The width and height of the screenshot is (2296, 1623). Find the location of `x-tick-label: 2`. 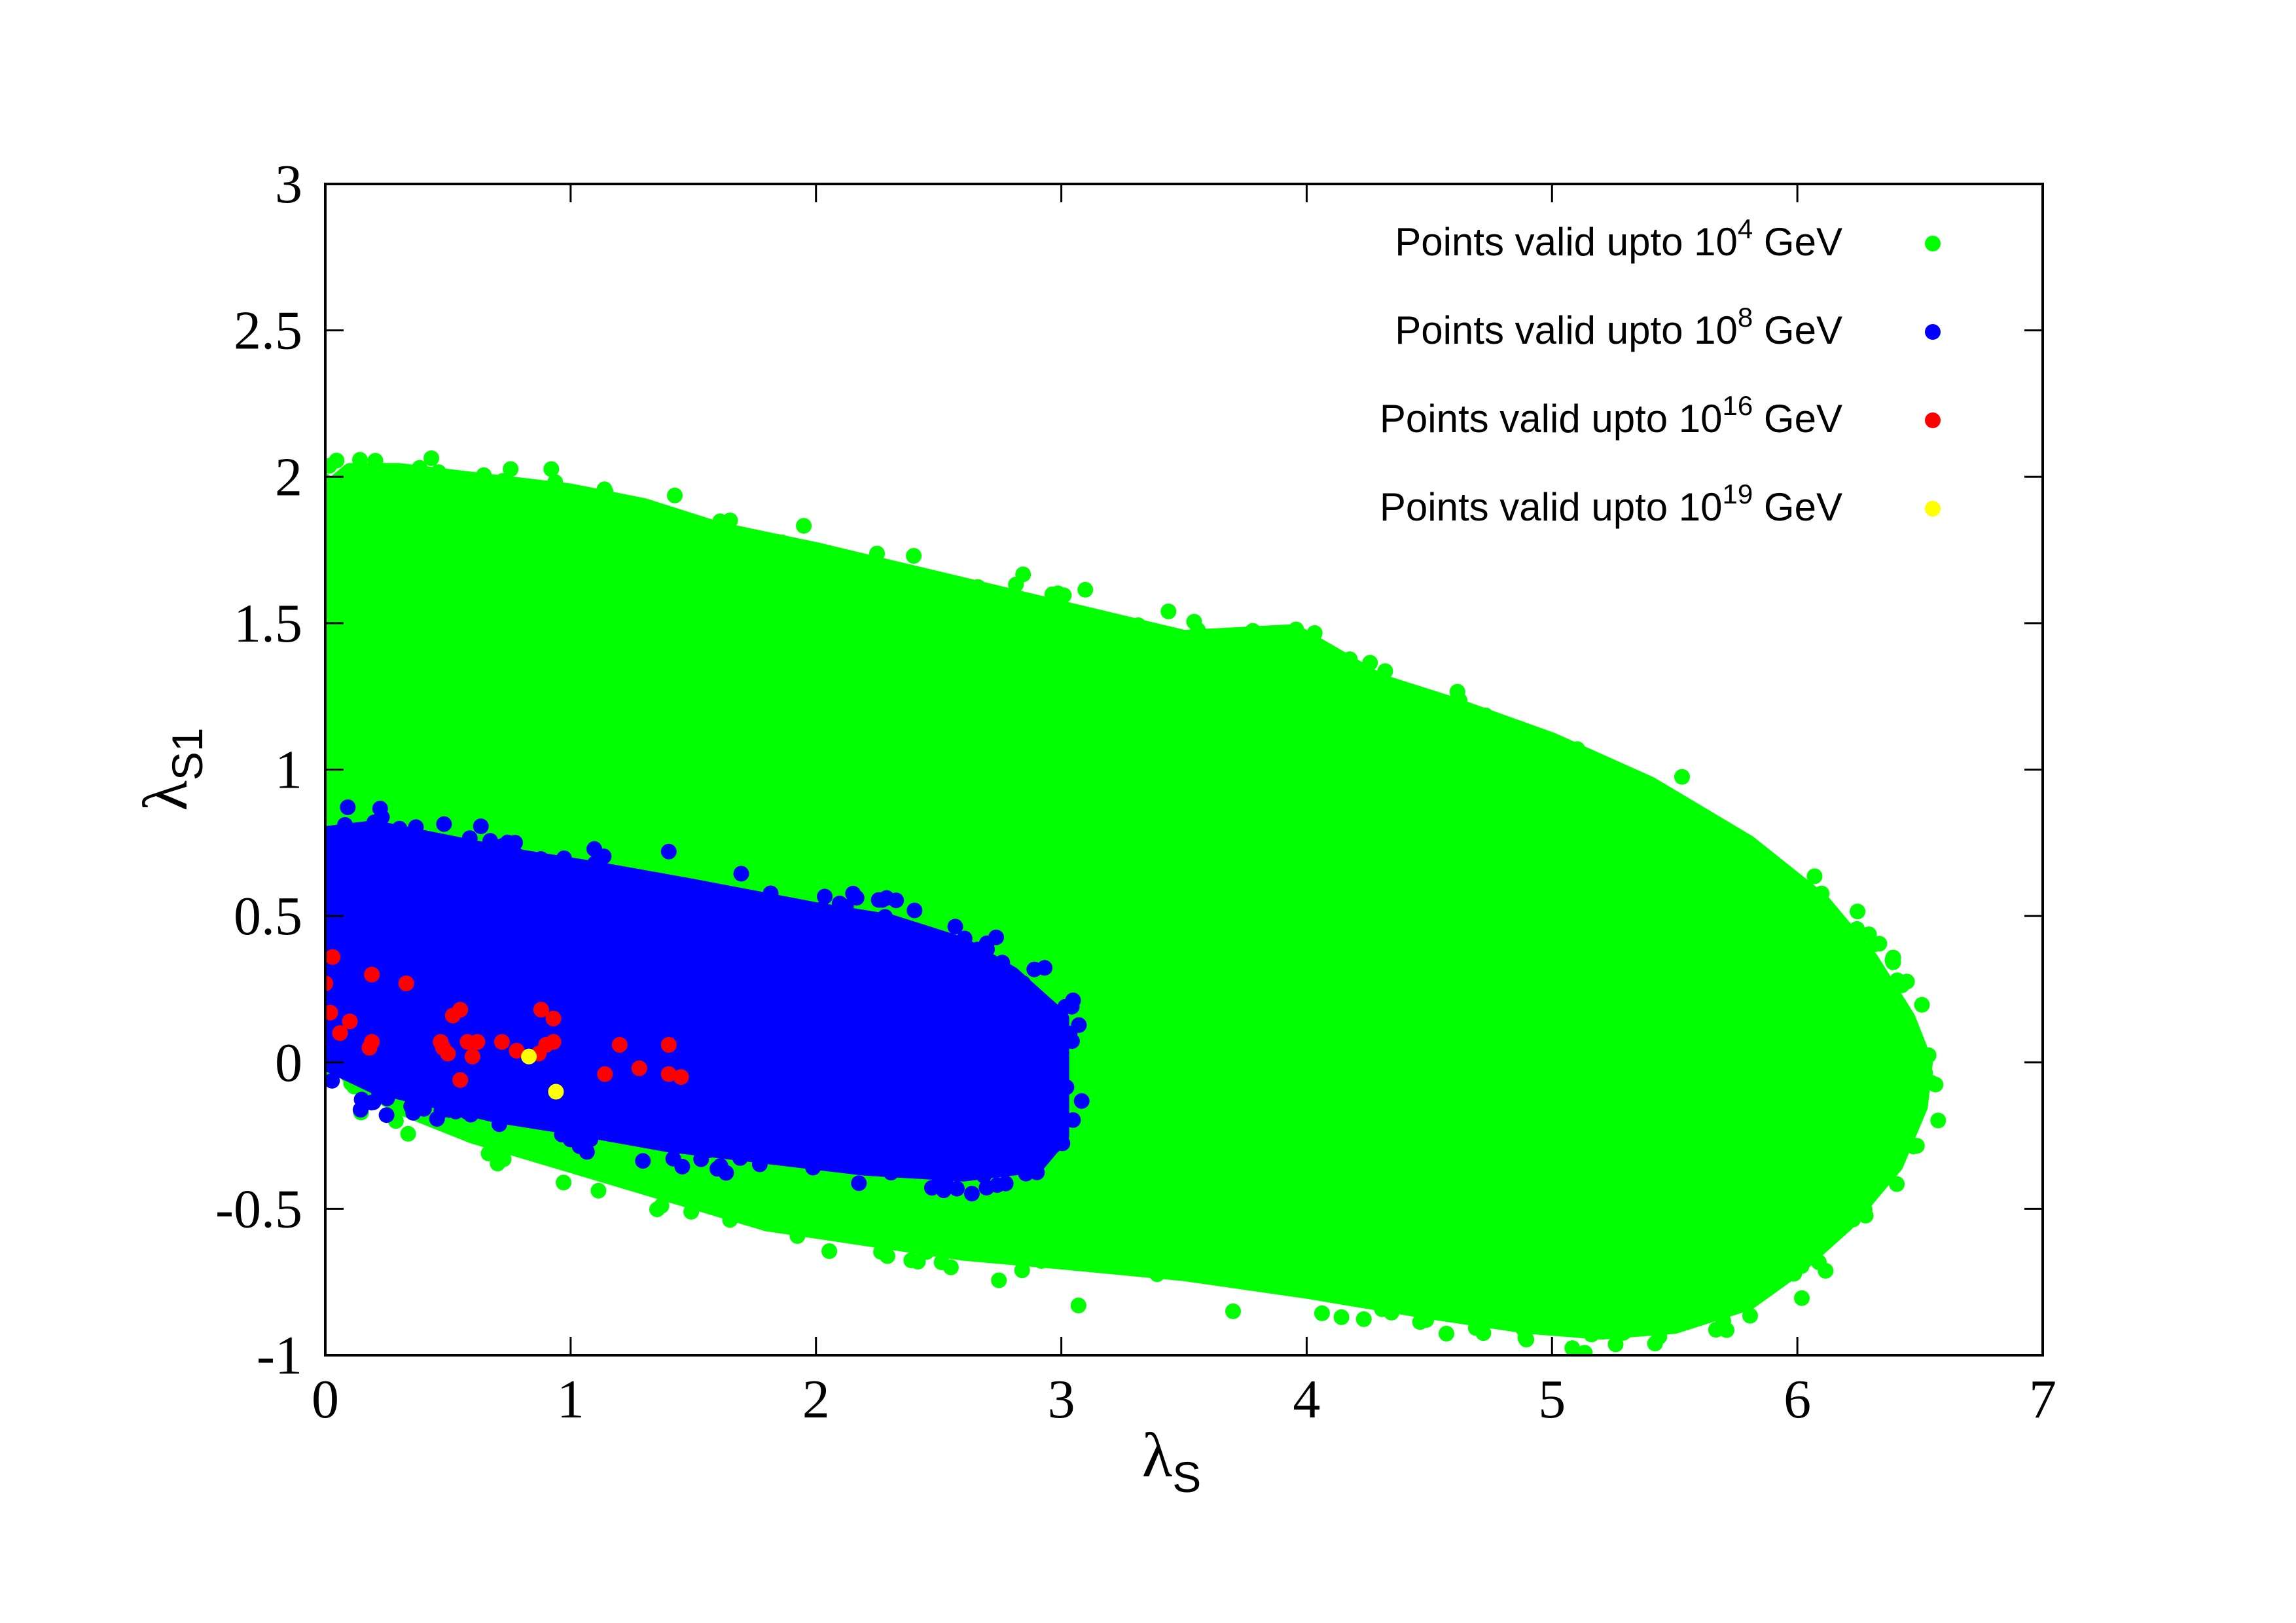

x-tick-label: 2 is located at coordinates (816, 1399).